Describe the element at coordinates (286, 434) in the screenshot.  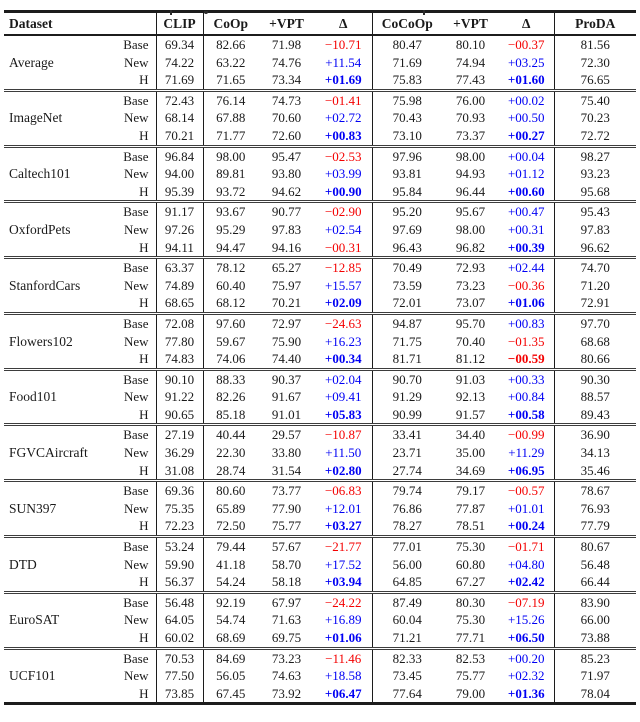
I see `coop-vpt-value: 29.57` at that location.